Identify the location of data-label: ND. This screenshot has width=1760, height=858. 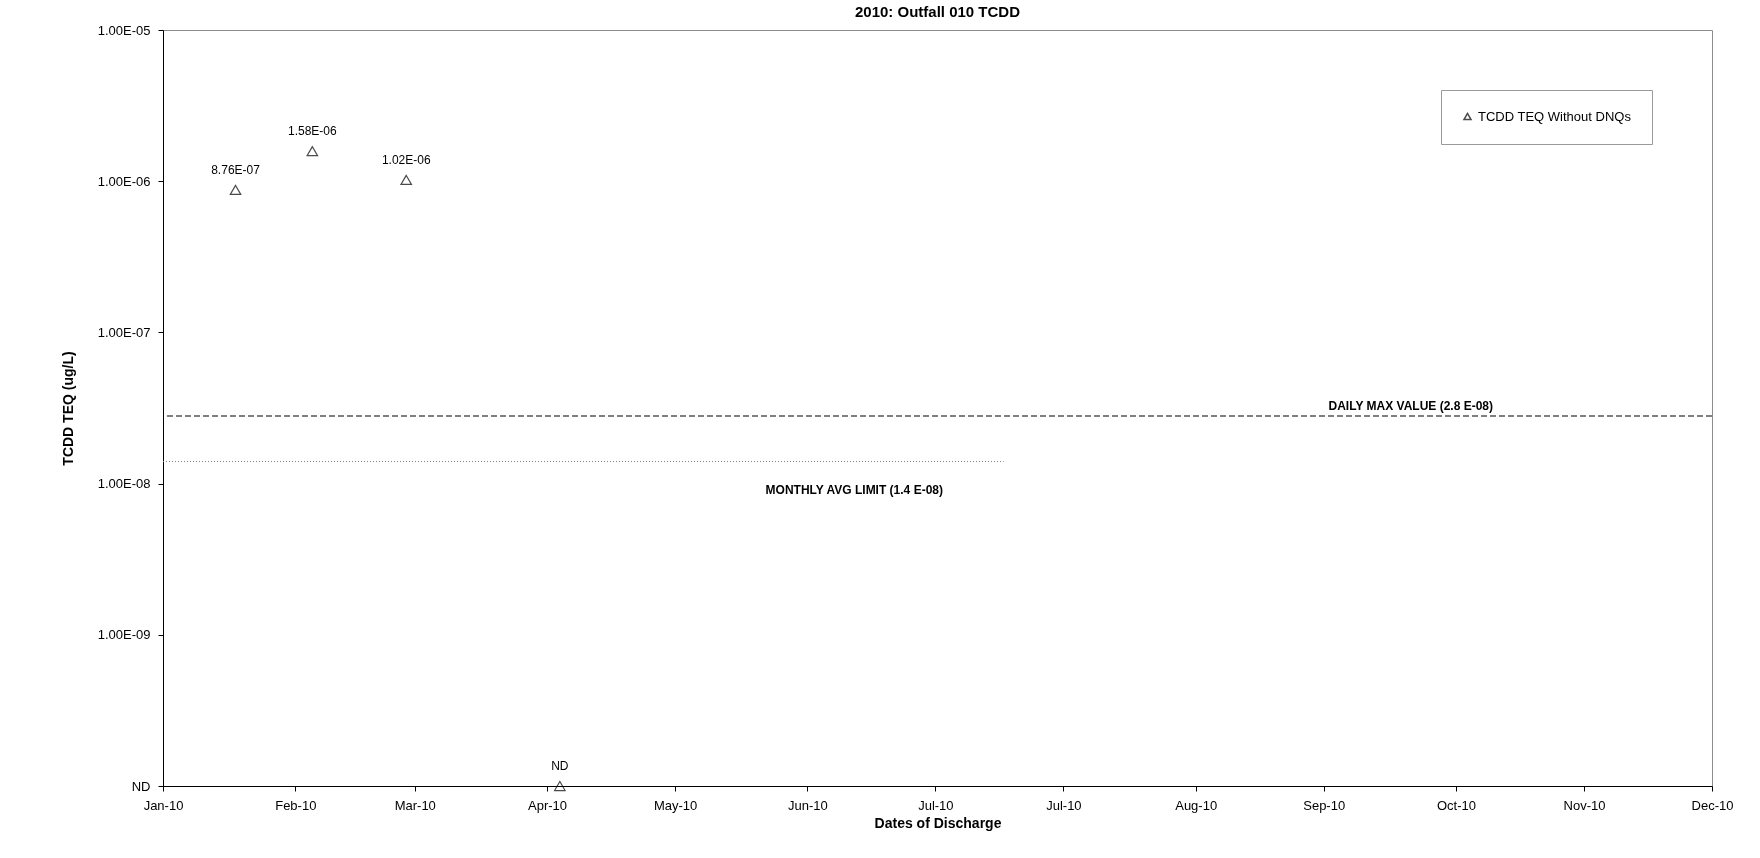
(560, 766).